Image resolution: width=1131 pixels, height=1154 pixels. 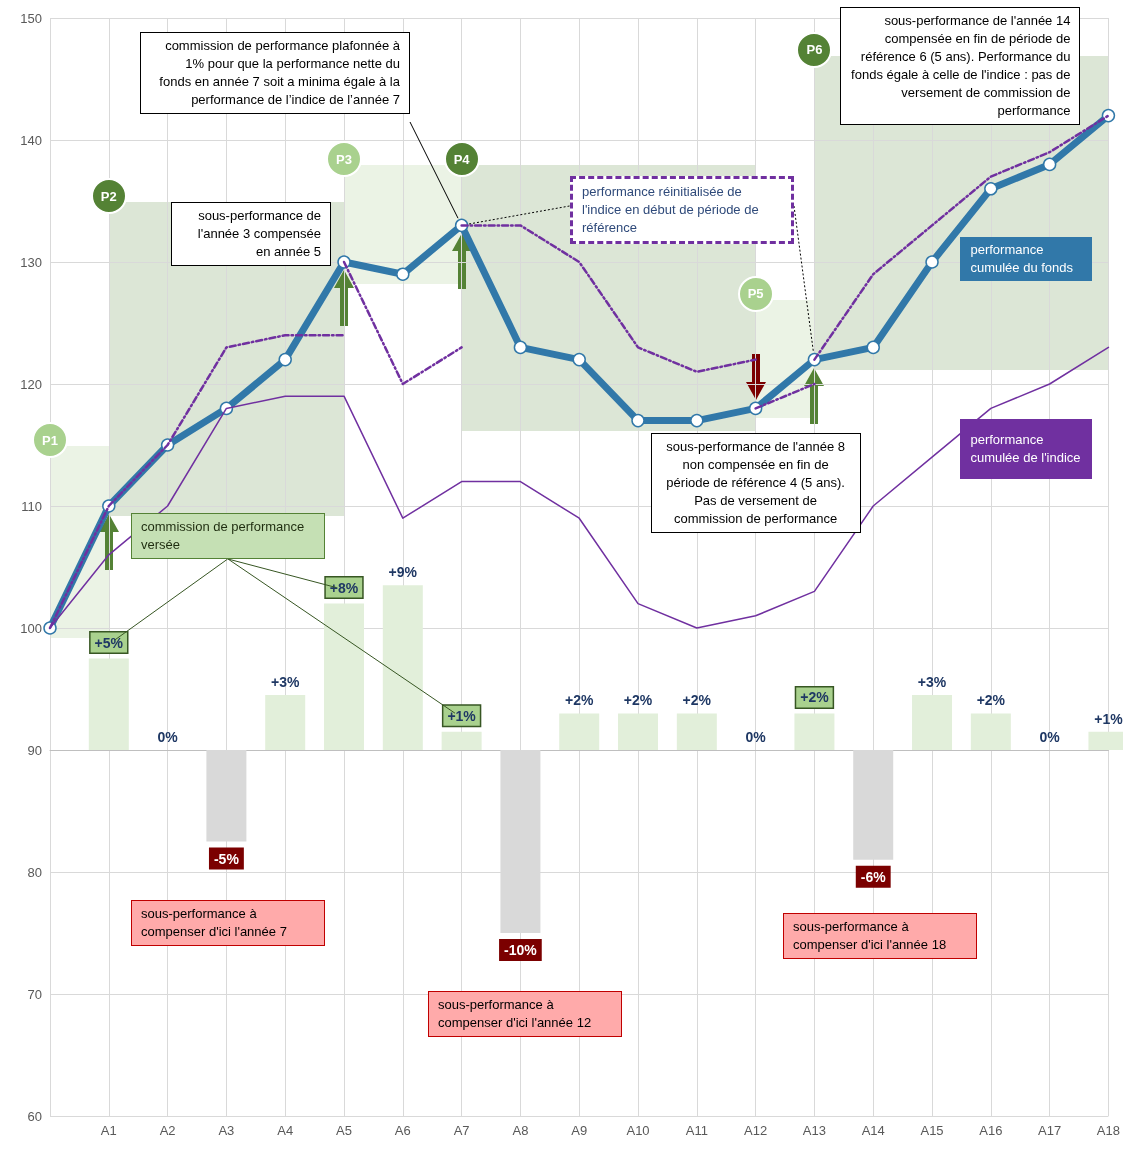 What do you see at coordinates (696, 1130) in the screenshot?
I see `x-tick-label: A11` at bounding box center [696, 1130].